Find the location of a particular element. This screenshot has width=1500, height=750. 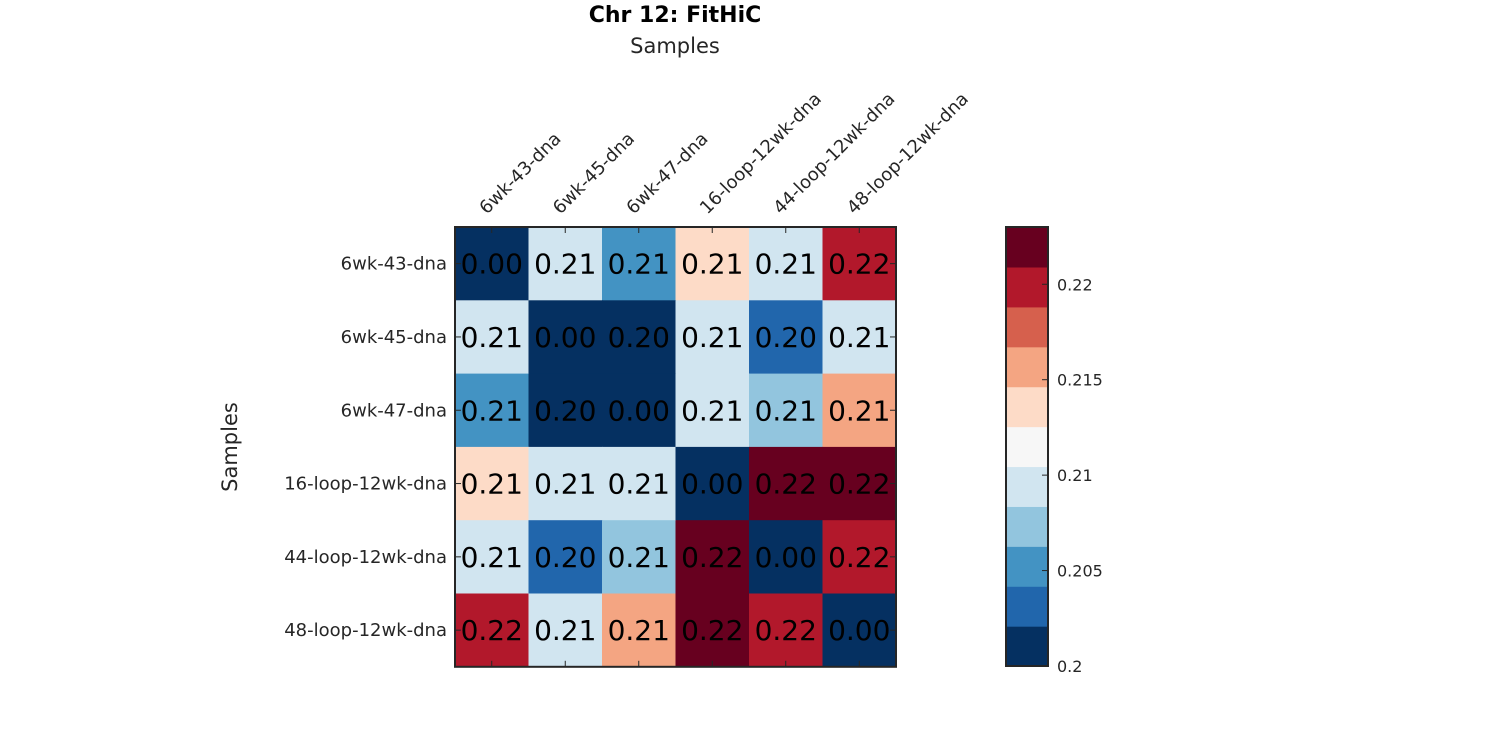

chart-title: Chr 12: FitHiC is located at coordinates (675, 15).